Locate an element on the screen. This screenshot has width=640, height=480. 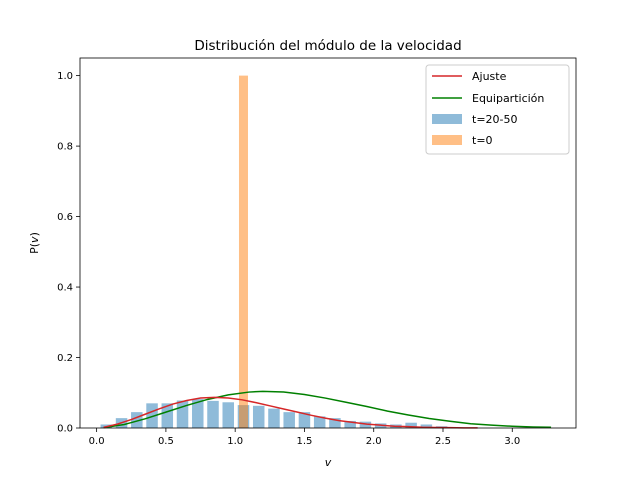
y-tick-label: 1.0 is located at coordinates (65, 76).